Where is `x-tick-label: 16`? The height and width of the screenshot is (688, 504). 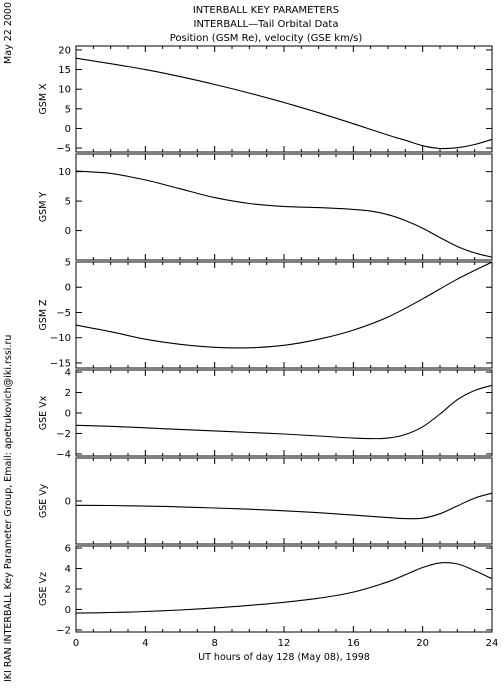
x-tick-label: 16 is located at coordinates (353, 643).